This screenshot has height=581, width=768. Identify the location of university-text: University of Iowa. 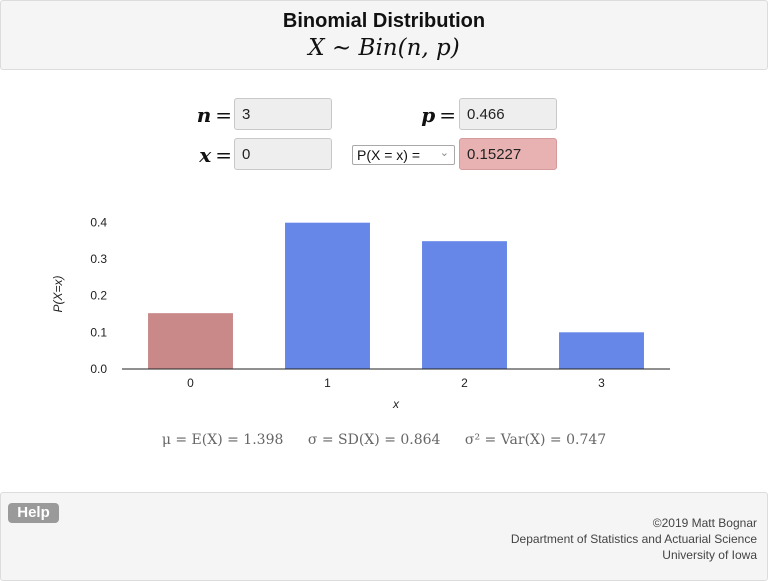
(709, 555).